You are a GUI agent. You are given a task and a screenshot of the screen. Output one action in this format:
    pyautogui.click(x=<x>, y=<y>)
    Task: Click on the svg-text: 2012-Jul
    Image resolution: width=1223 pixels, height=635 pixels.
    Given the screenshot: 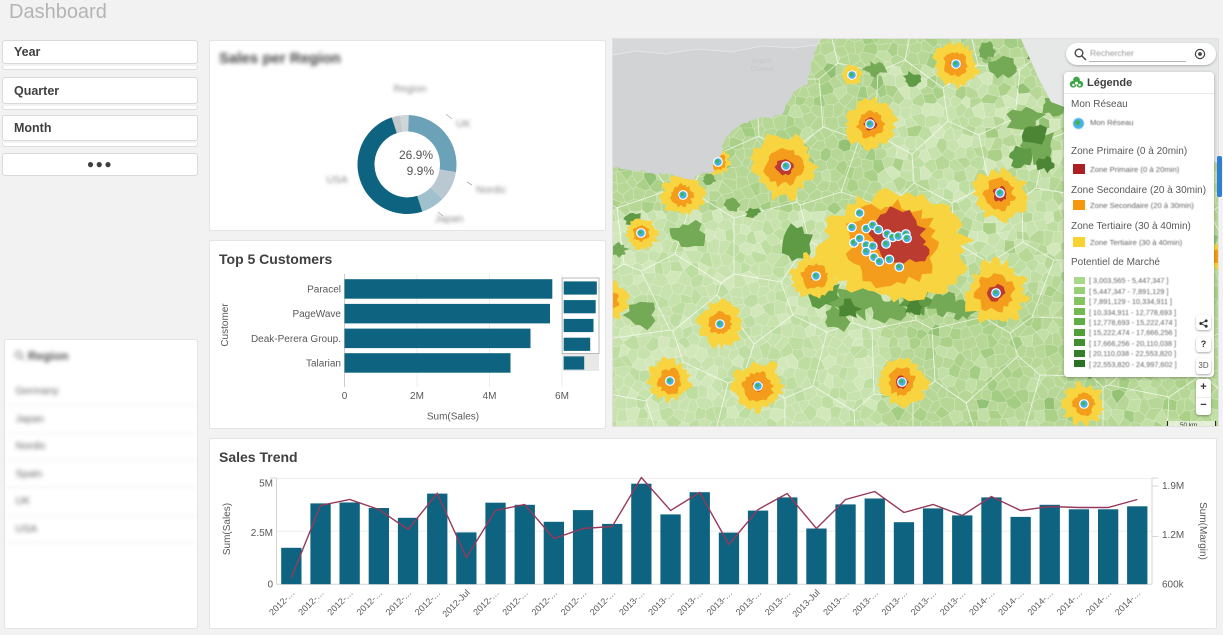 What is the action you would take?
    pyautogui.click(x=455, y=602)
    